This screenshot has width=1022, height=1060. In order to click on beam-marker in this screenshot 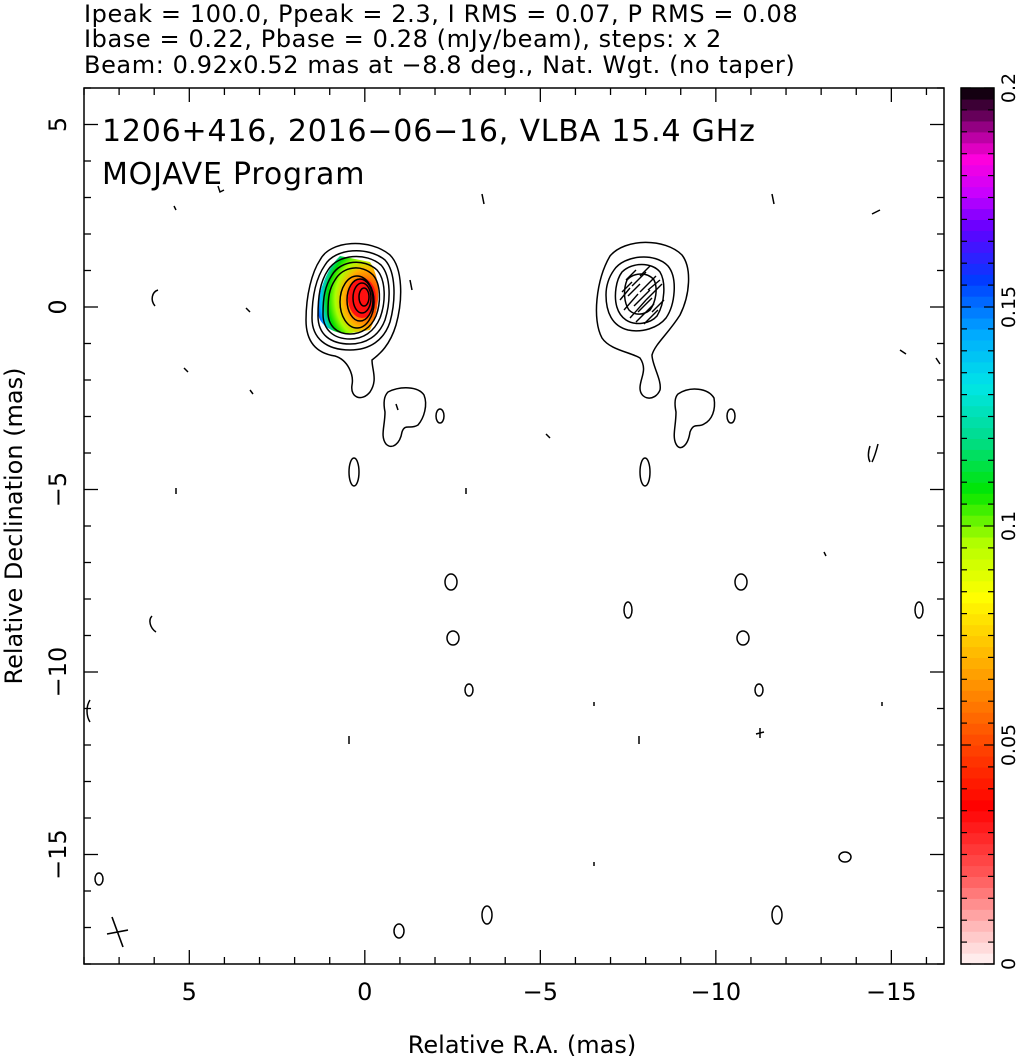, I will do `click(117, 932)`.